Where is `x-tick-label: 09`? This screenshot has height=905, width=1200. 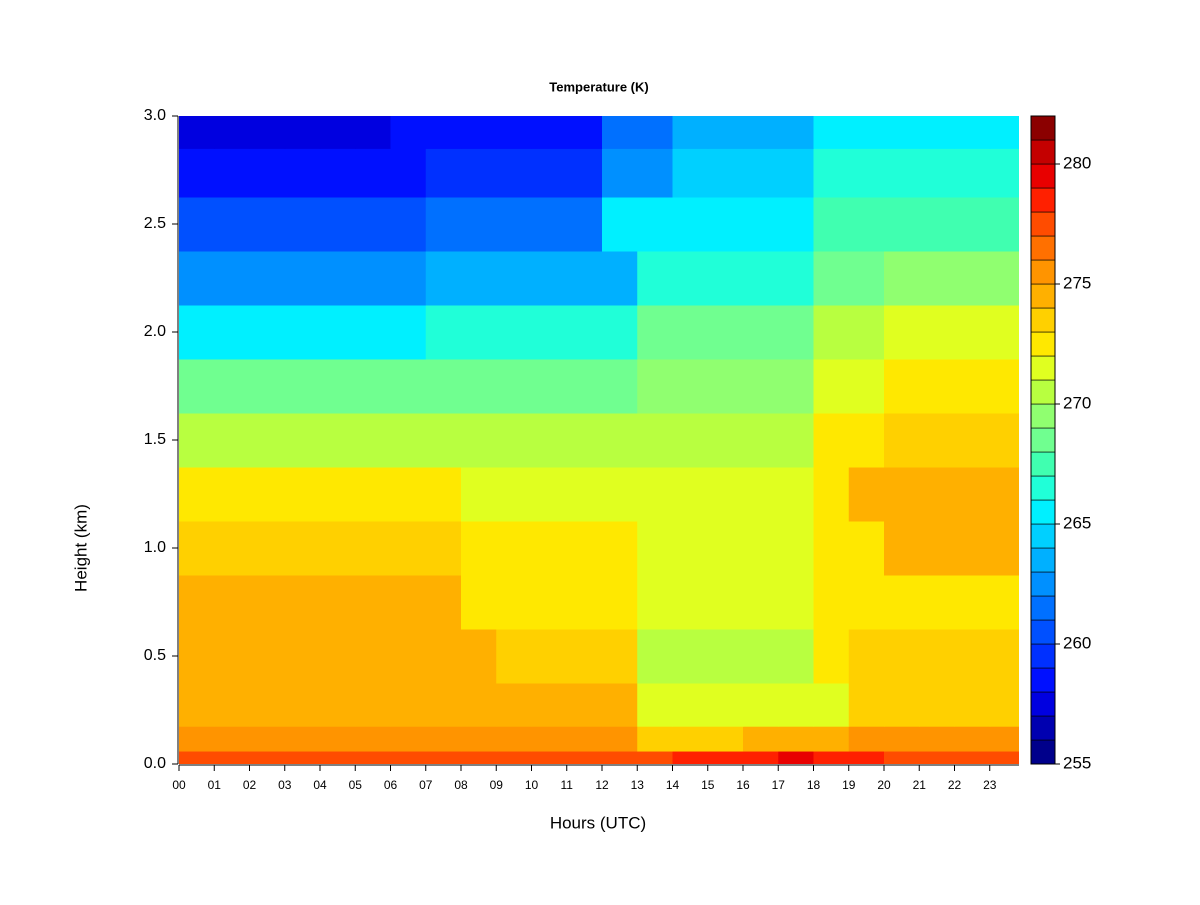
x-tick-label: 09 is located at coordinates (497, 785).